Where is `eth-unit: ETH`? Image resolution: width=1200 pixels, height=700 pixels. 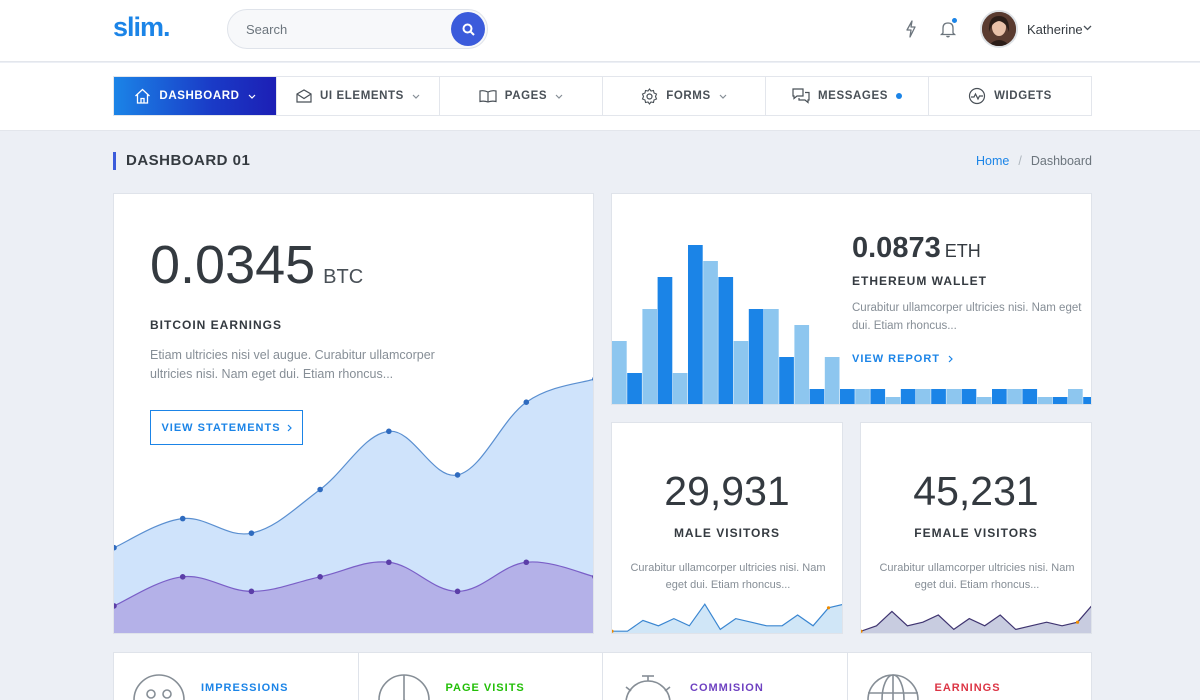
eth-unit: ETH is located at coordinates (962, 251).